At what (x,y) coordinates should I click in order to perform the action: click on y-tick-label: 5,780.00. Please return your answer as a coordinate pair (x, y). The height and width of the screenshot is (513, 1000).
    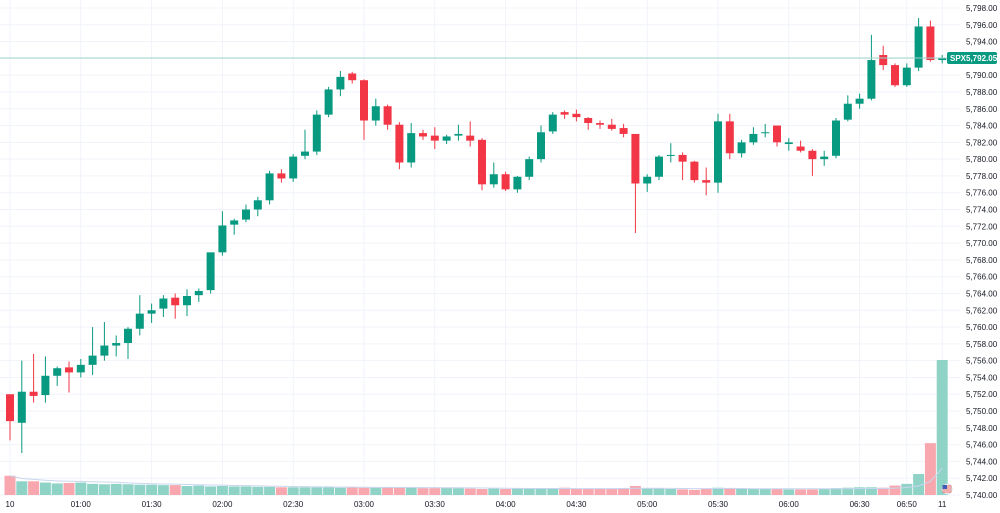
    Looking at the image, I should click on (982, 159).